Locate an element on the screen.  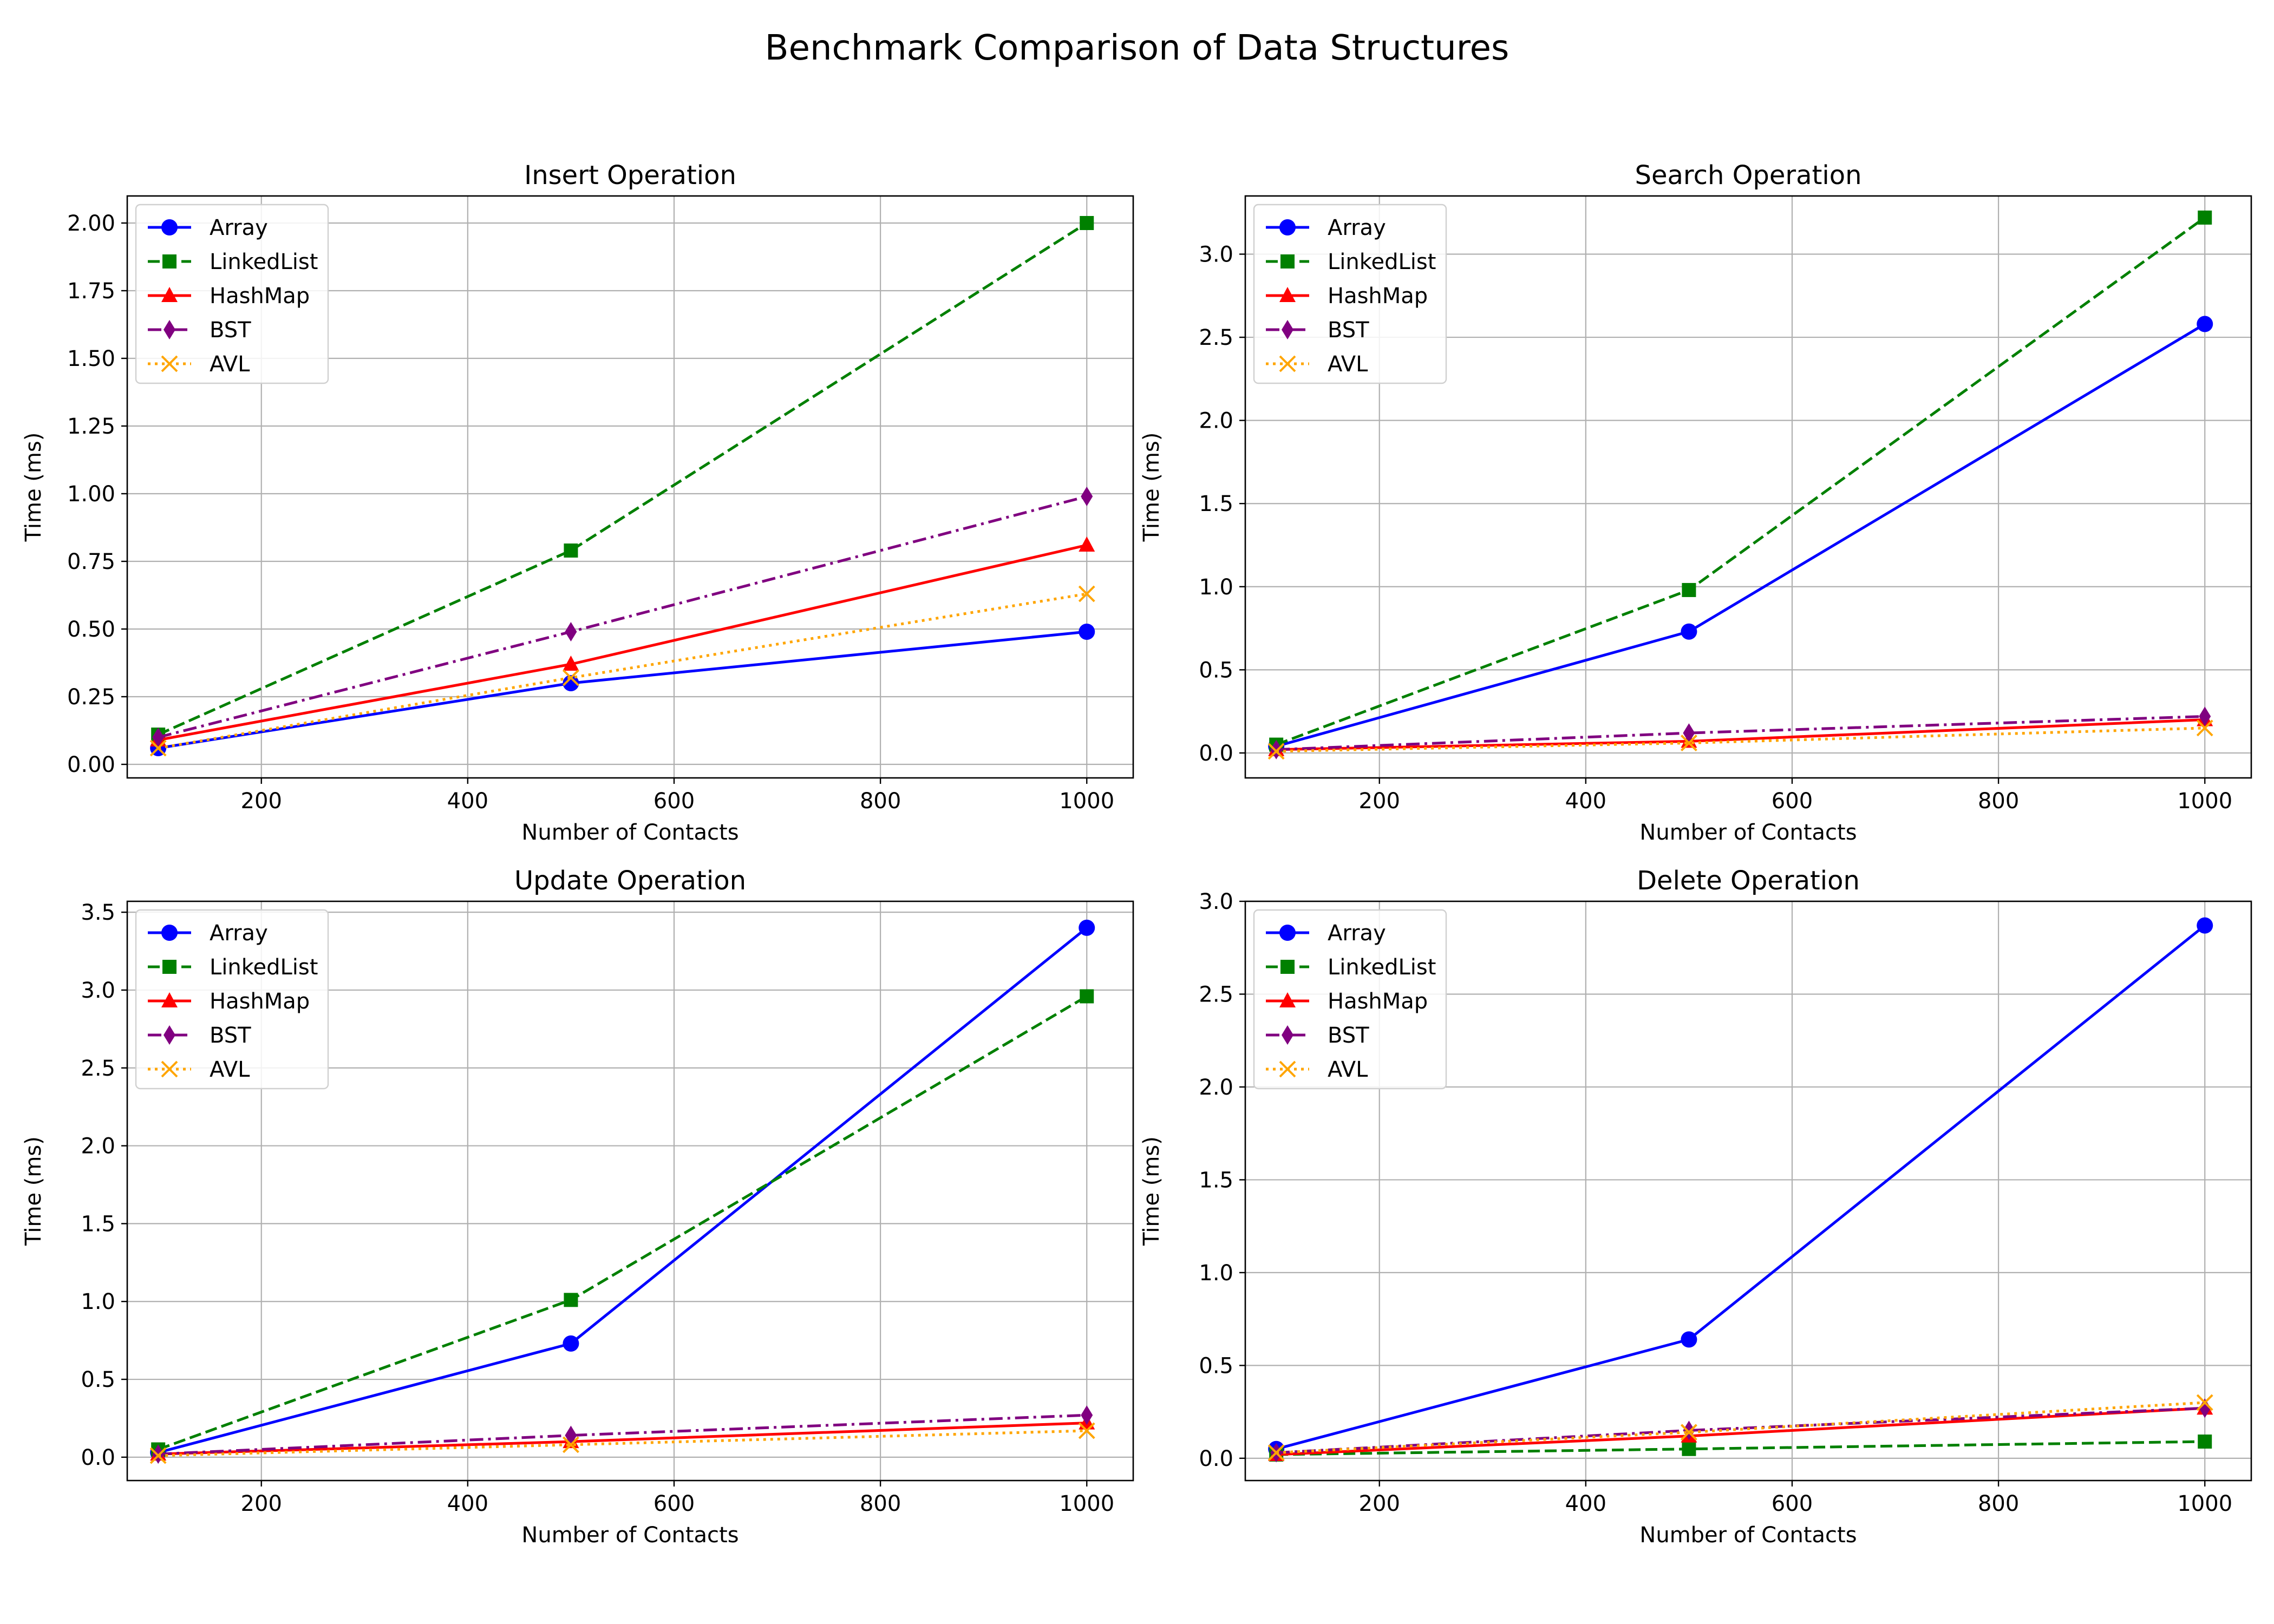
legend-entry-array: Array is located at coordinates (208, 933).